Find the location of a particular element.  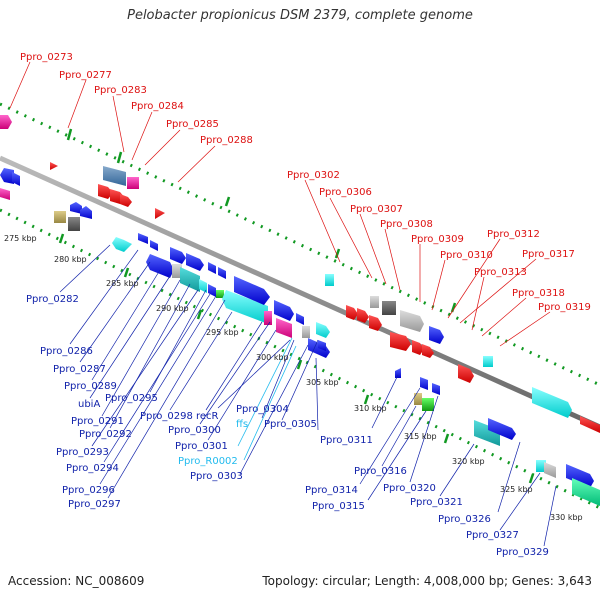

kbp-label: 310 kbp is located at coordinates (370, 408).